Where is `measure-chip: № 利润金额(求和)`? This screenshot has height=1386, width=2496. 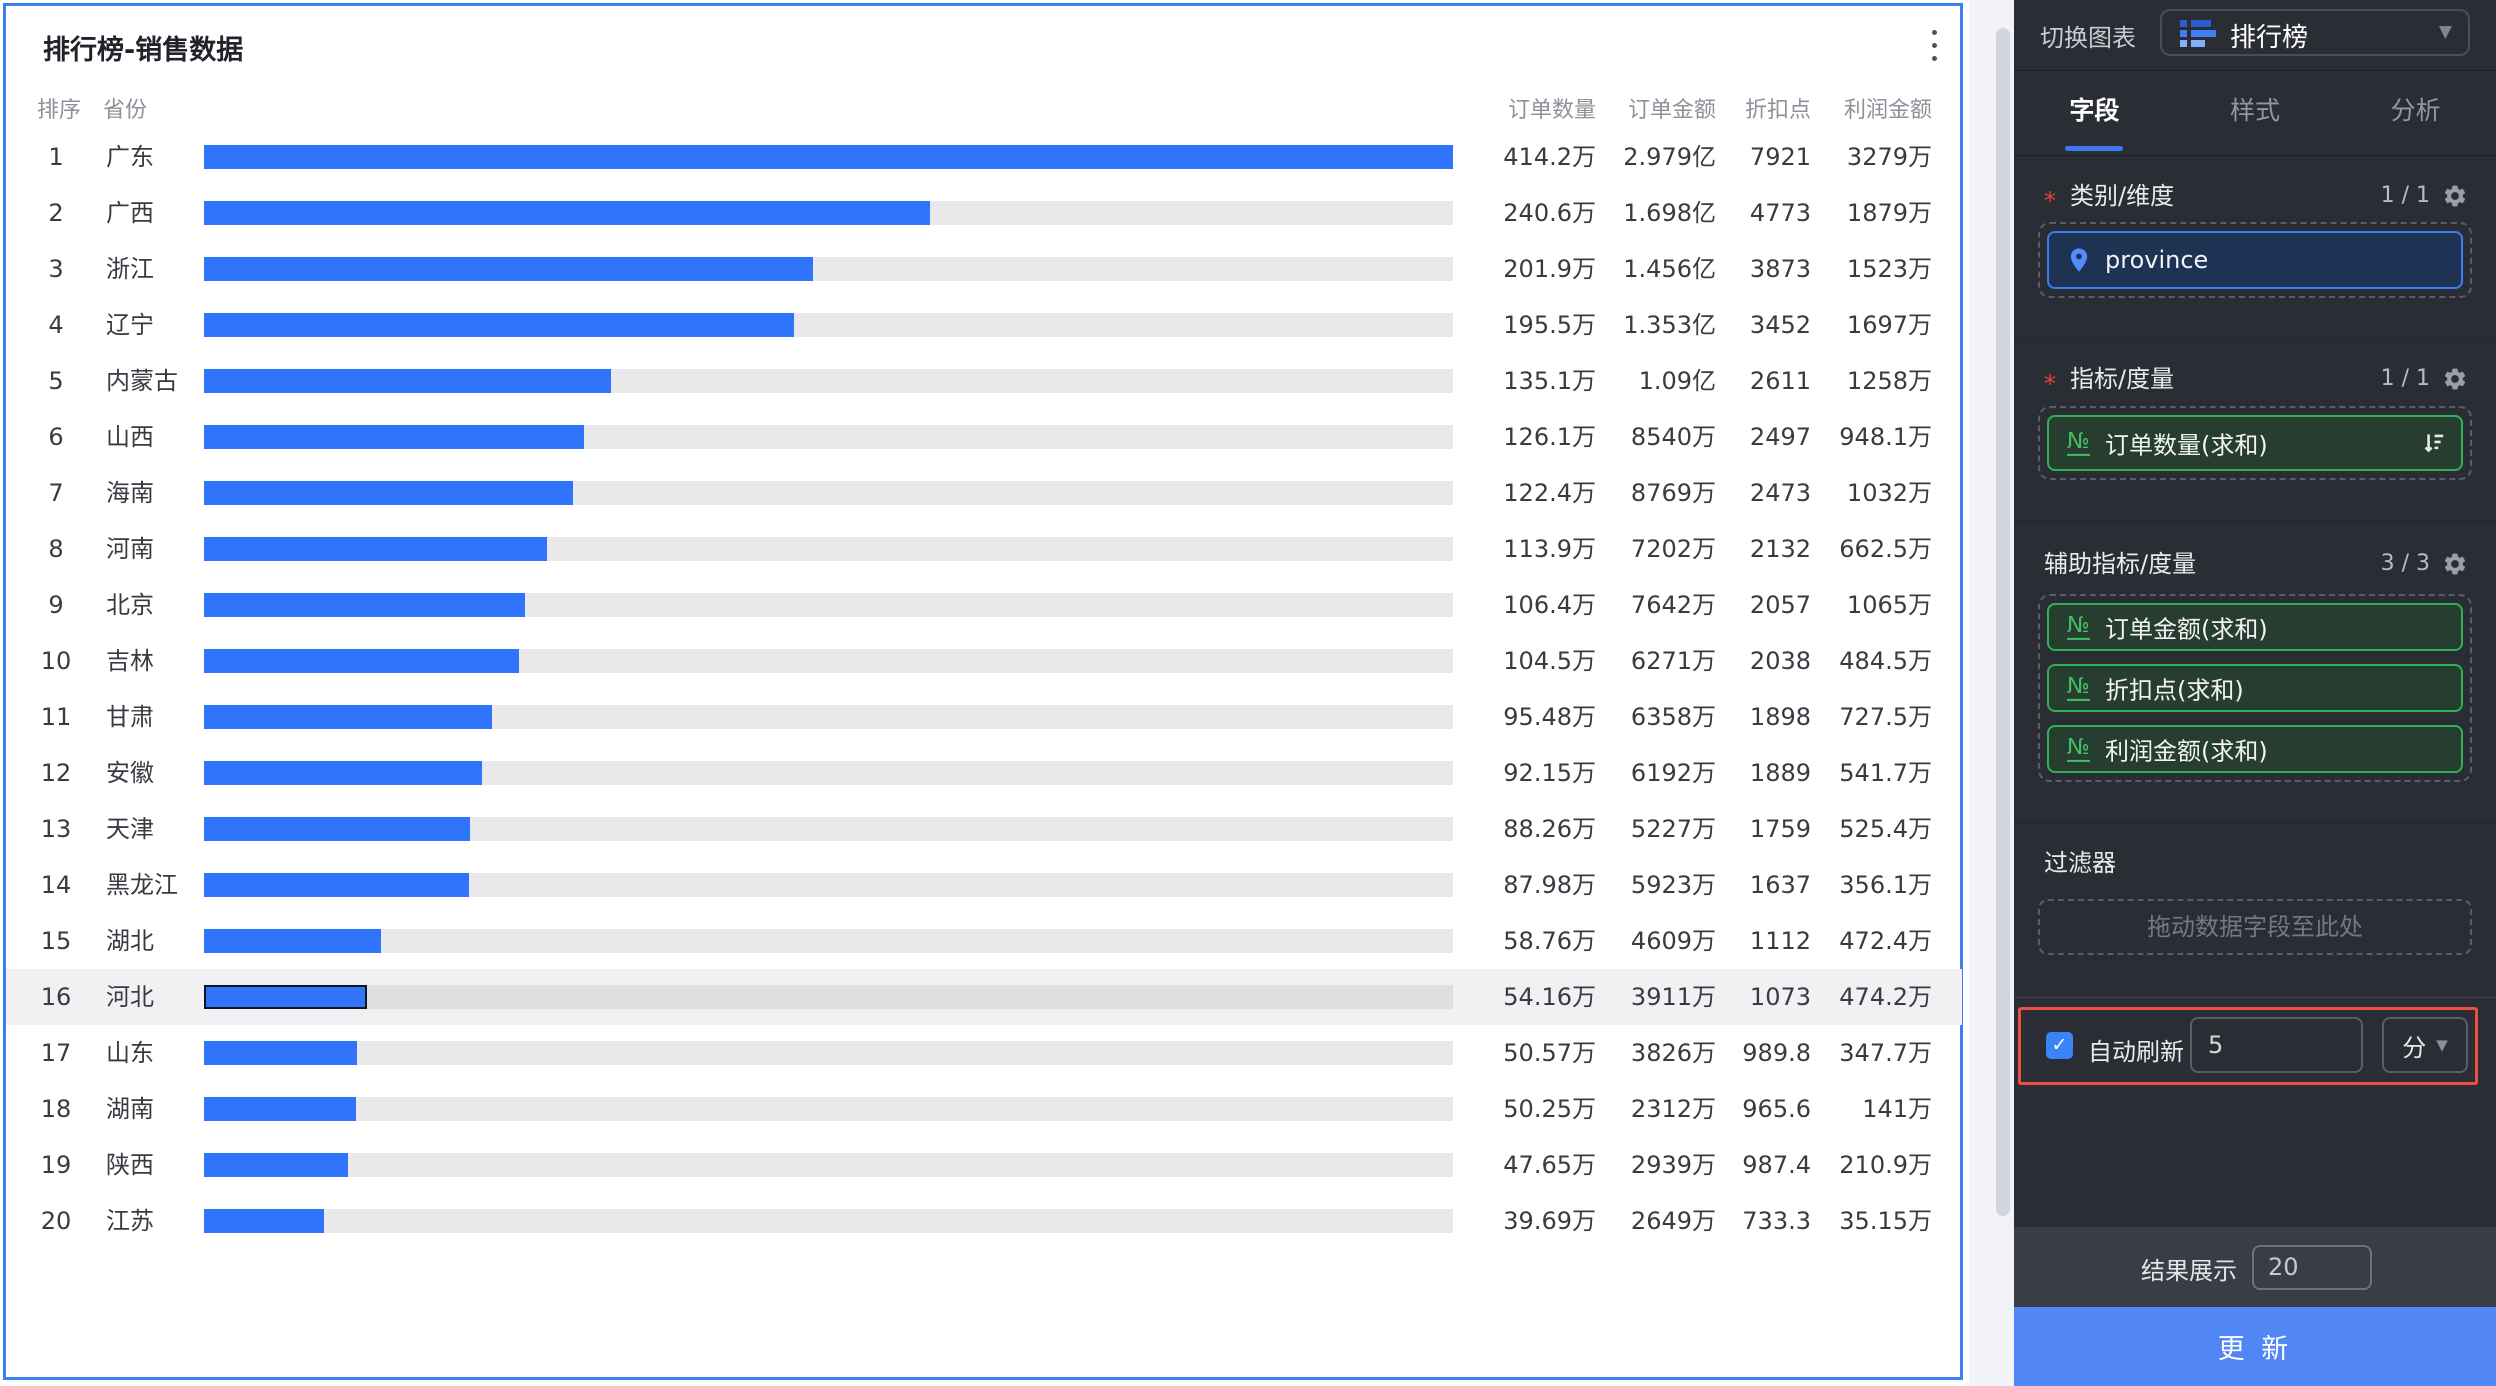
measure-chip: № 利润金额(求和) is located at coordinates (2255, 749).